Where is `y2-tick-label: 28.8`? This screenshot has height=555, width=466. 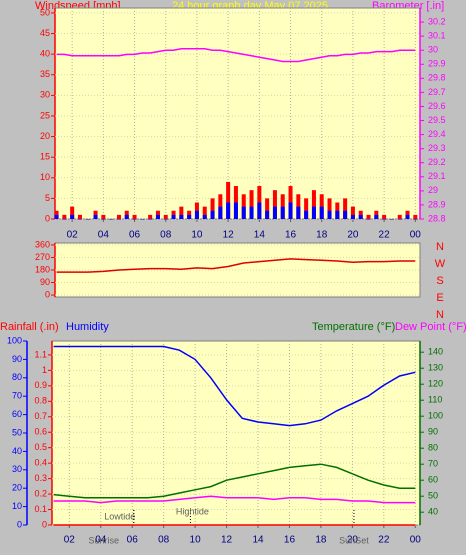
y2-tick-label: 28.8 is located at coordinates (437, 218).